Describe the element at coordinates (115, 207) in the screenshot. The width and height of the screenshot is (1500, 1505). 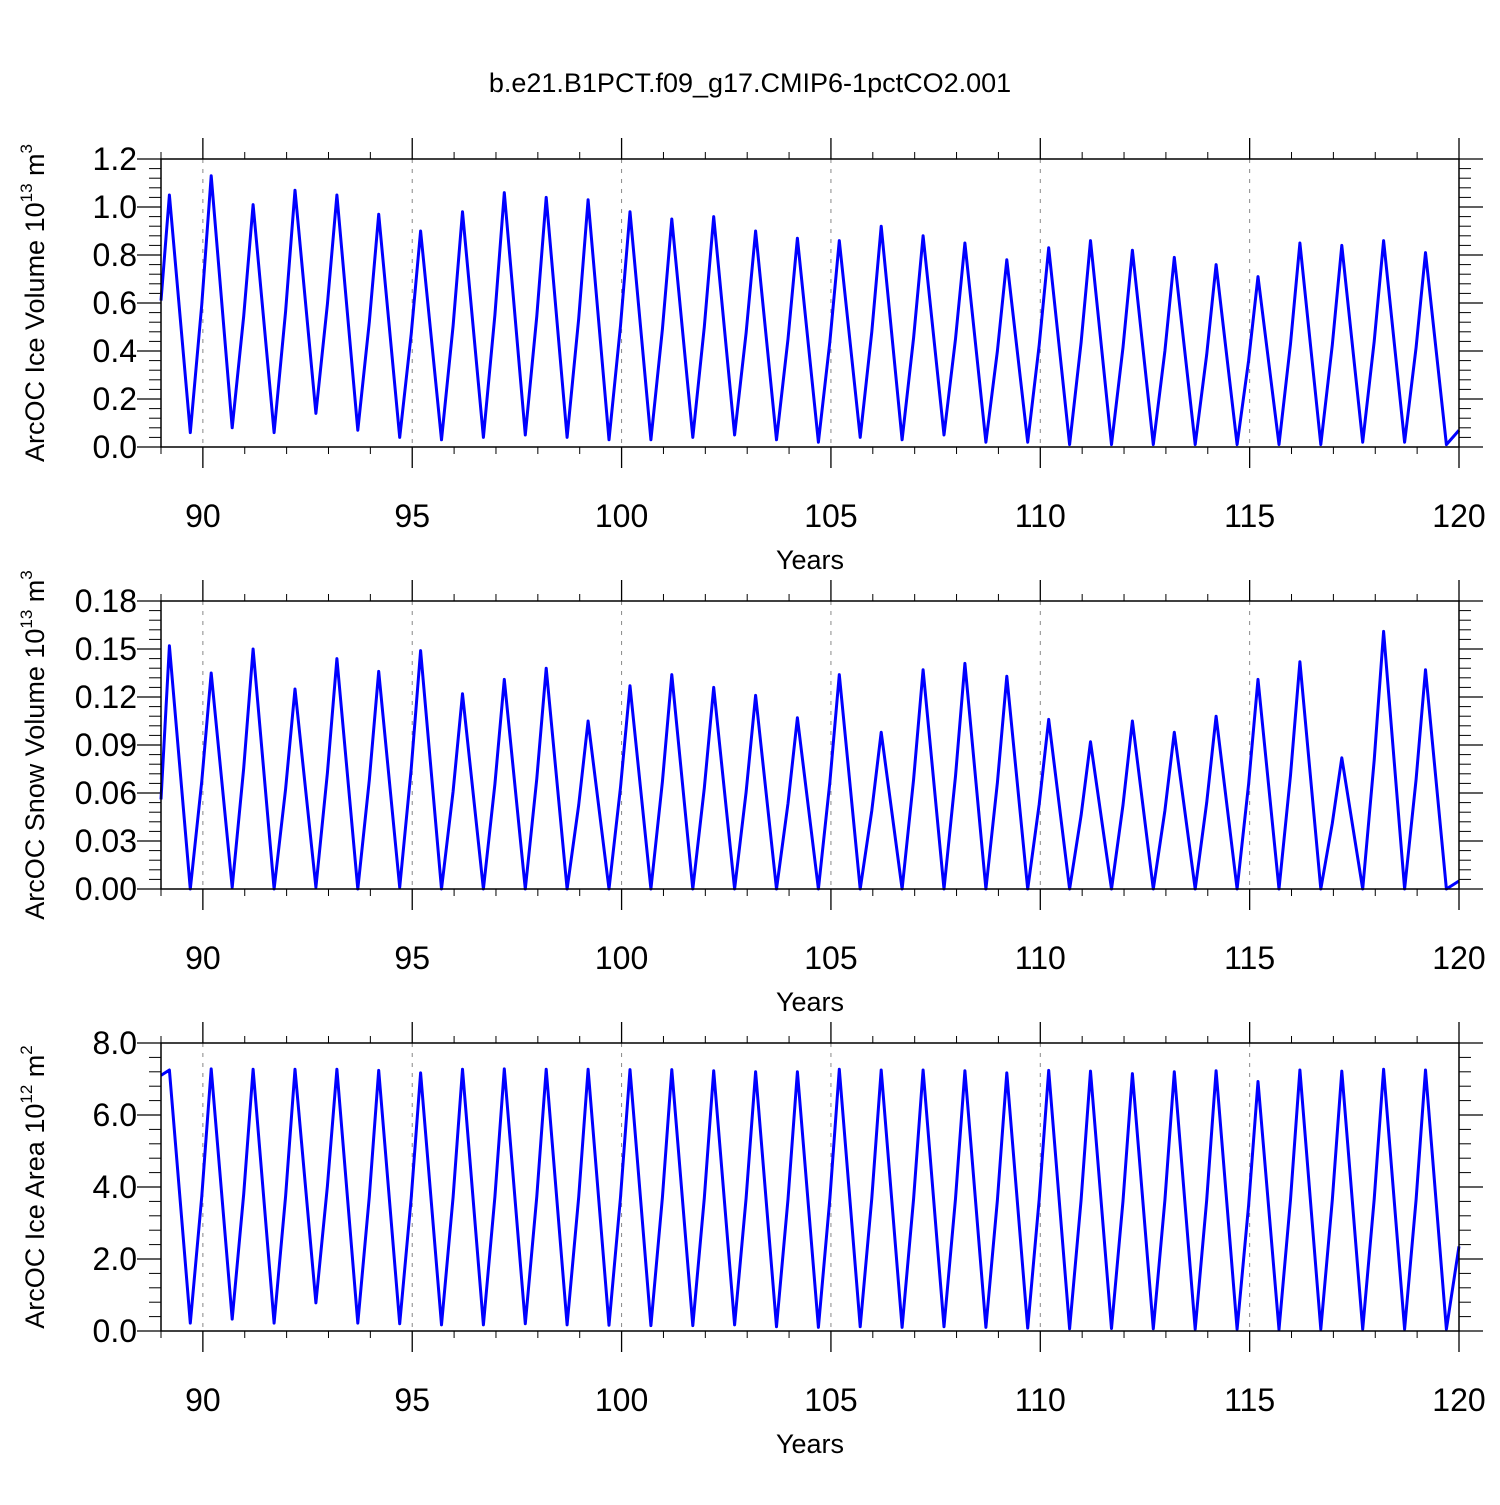
I see `y-tick-label: 1.0` at that location.